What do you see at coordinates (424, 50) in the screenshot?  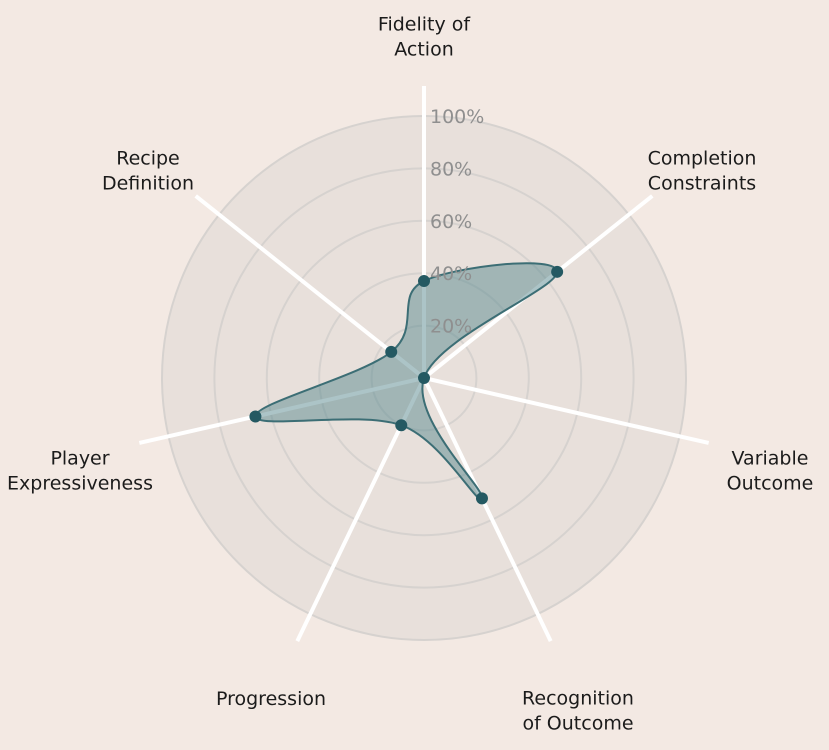 I see `axis-label-0-line-1: Action` at bounding box center [424, 50].